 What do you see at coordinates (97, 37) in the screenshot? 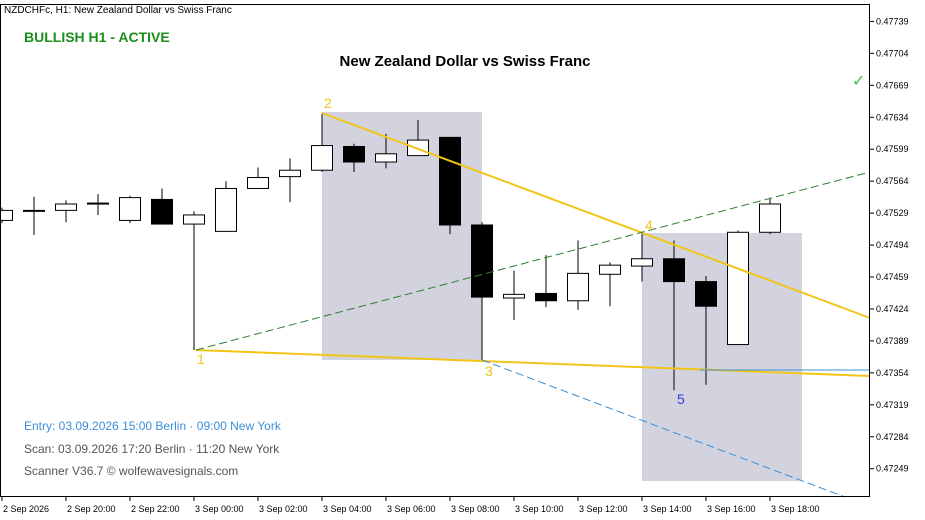
I see `status-label: BULLISH H1 - ACTIVE` at bounding box center [97, 37].